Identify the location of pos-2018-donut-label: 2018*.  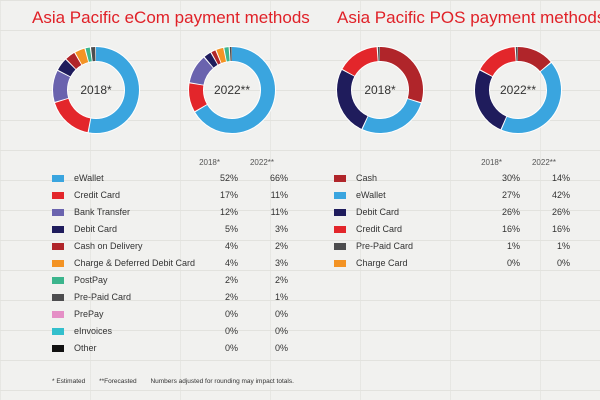
(380, 90).